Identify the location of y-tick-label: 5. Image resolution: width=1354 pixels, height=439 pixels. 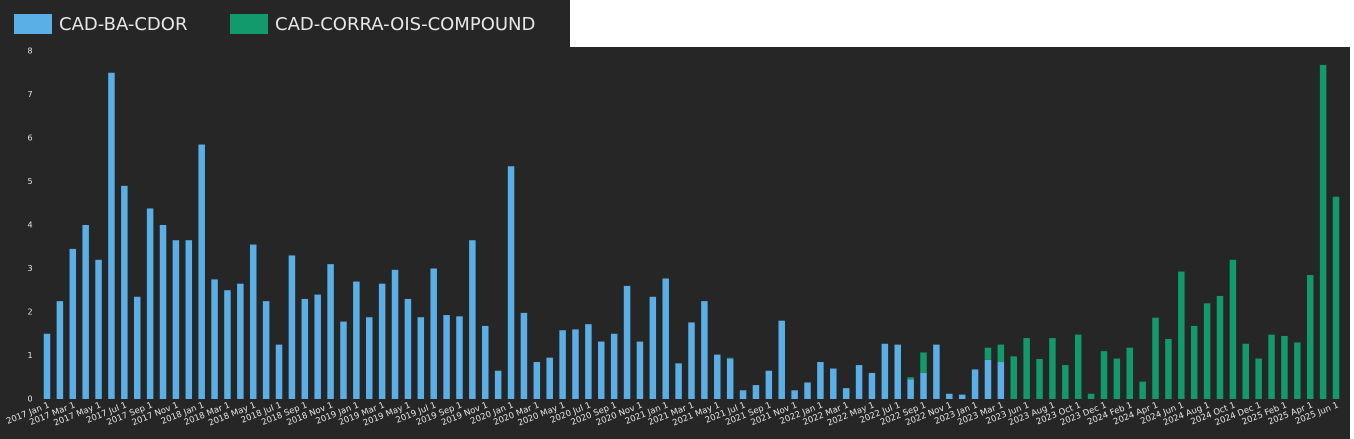
(29, 181).